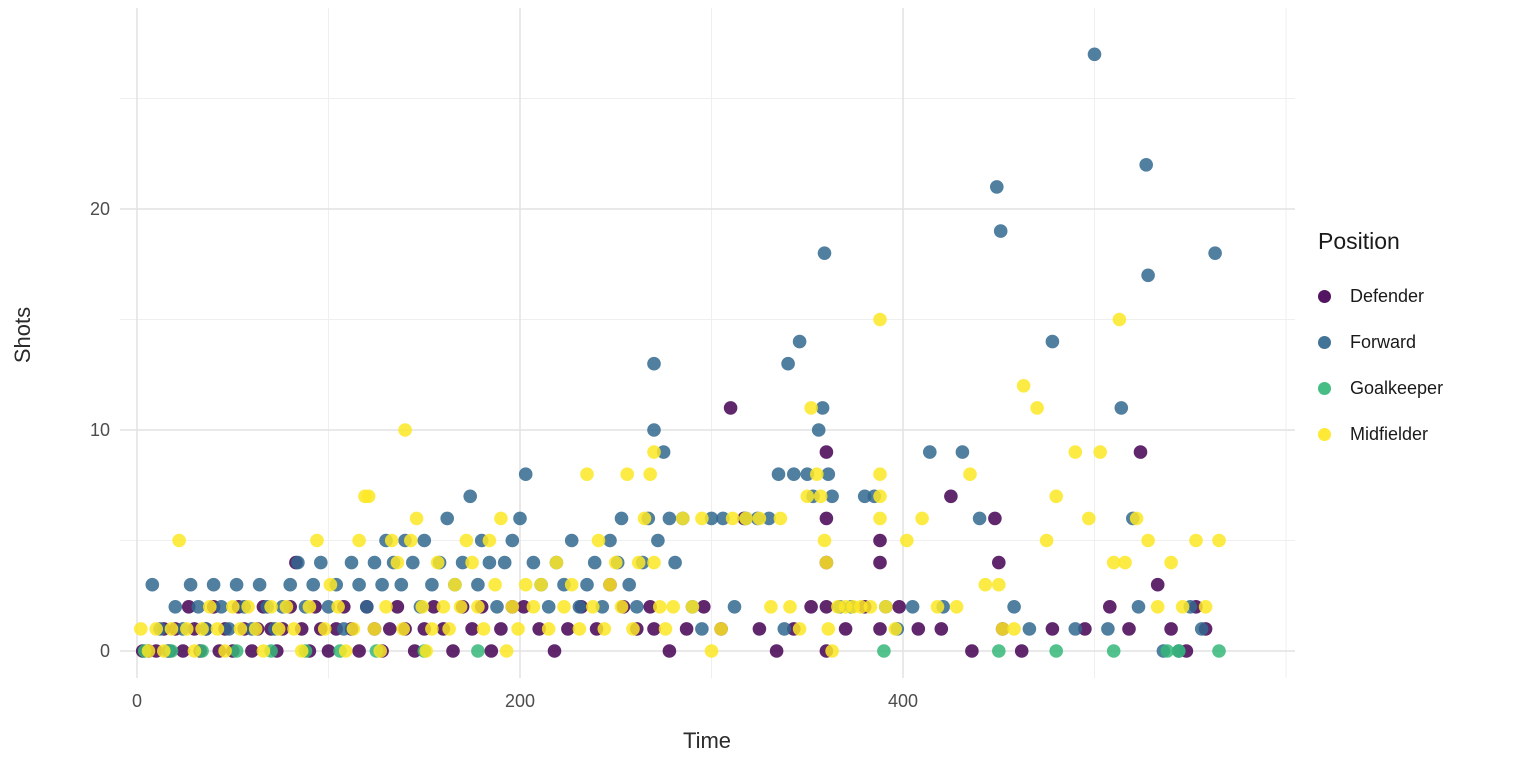 The width and height of the screenshot is (1536, 768). What do you see at coordinates (1380, 388) in the screenshot?
I see `legend-item-goalkeeper: Goalkeeper` at bounding box center [1380, 388].